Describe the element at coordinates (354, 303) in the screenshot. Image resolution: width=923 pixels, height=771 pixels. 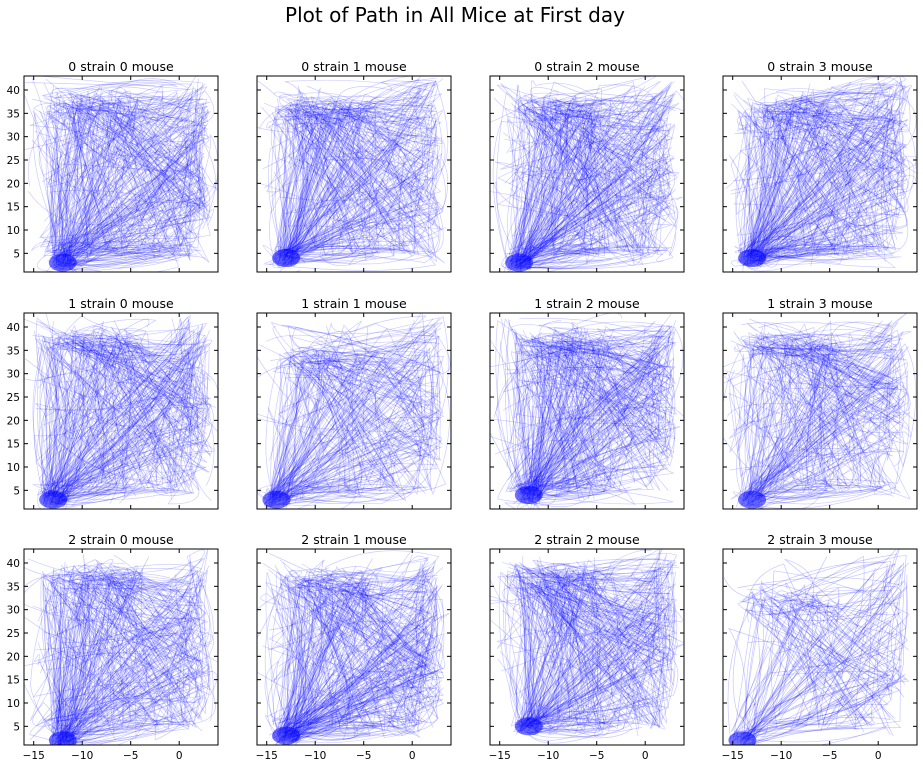
I see `subplot-title: 1 strain 1 mouse` at that location.